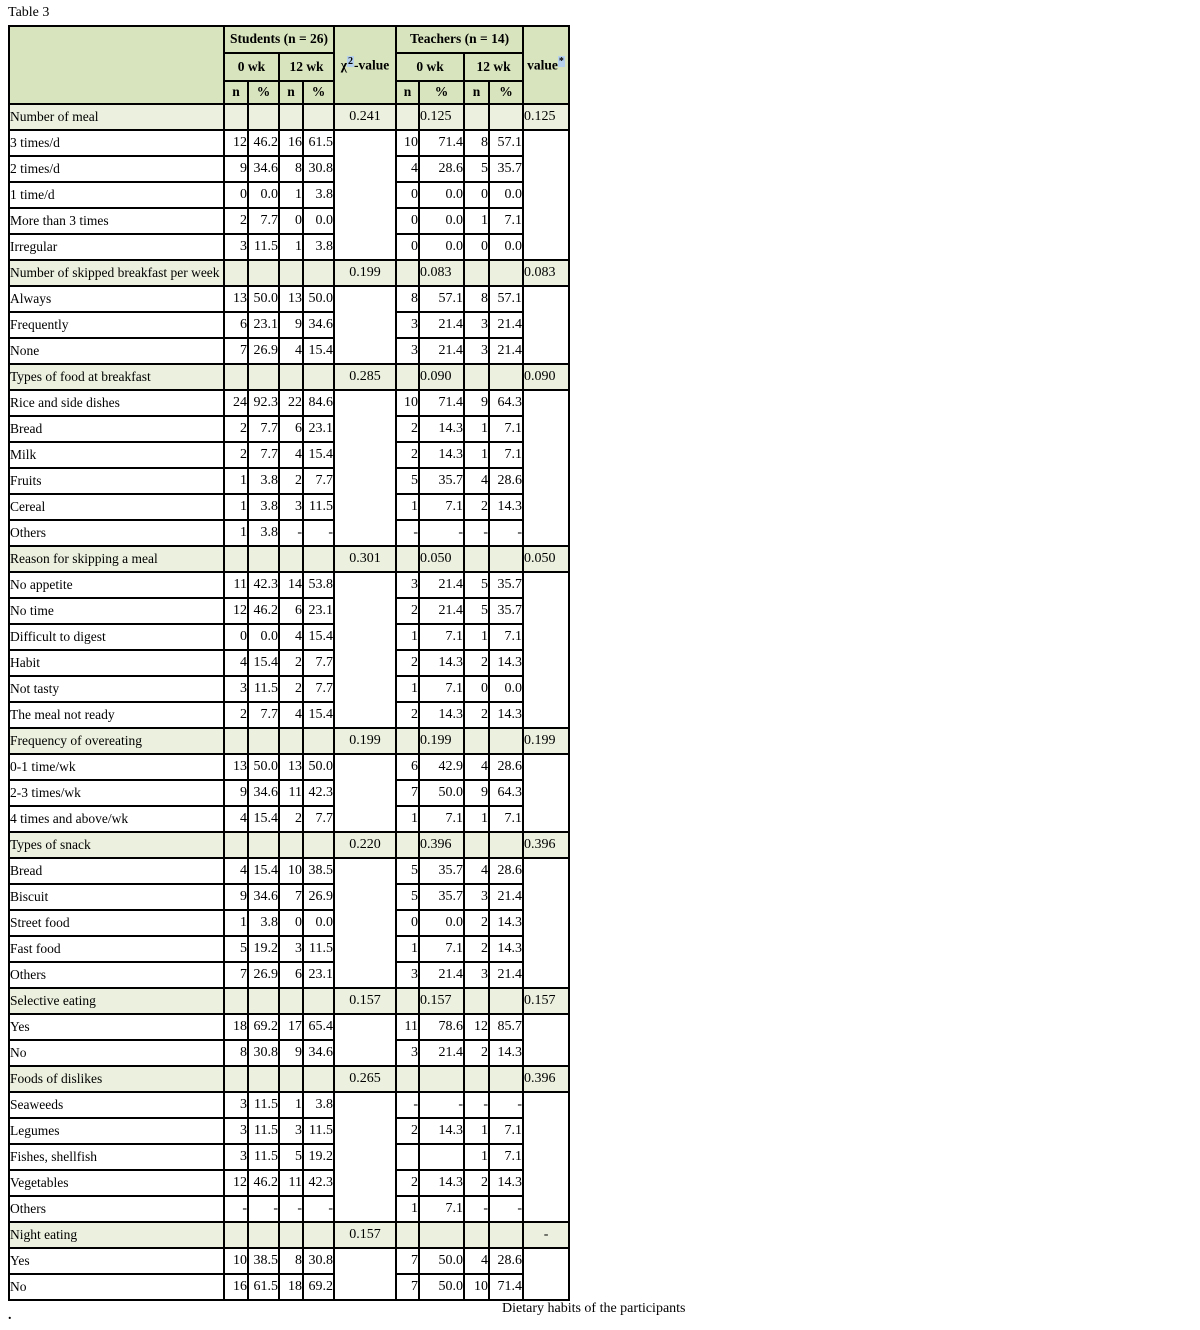  Describe the element at coordinates (236, 1287) in the screenshot. I see `student-value-cell: 16` at that location.